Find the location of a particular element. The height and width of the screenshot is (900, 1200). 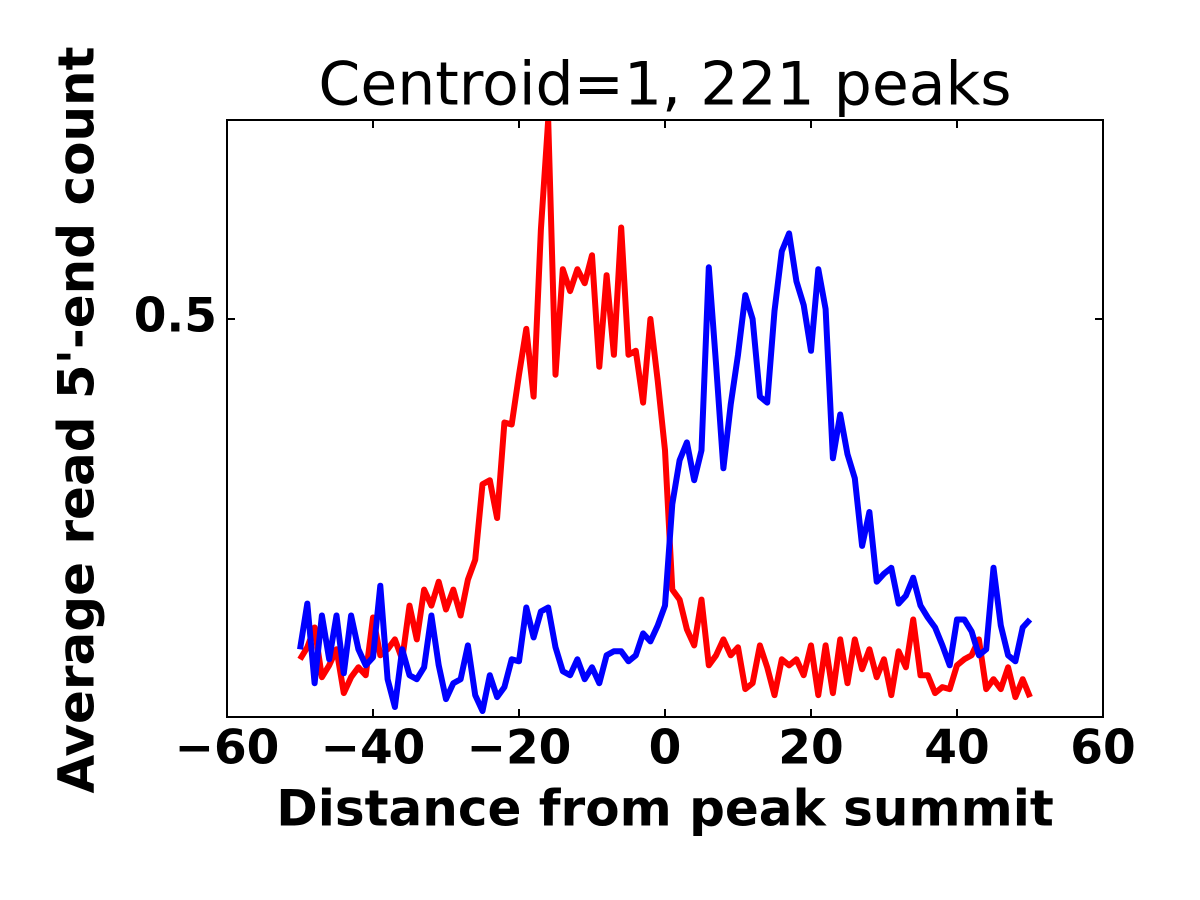

x-tick-label: −20 is located at coordinates (519, 748).